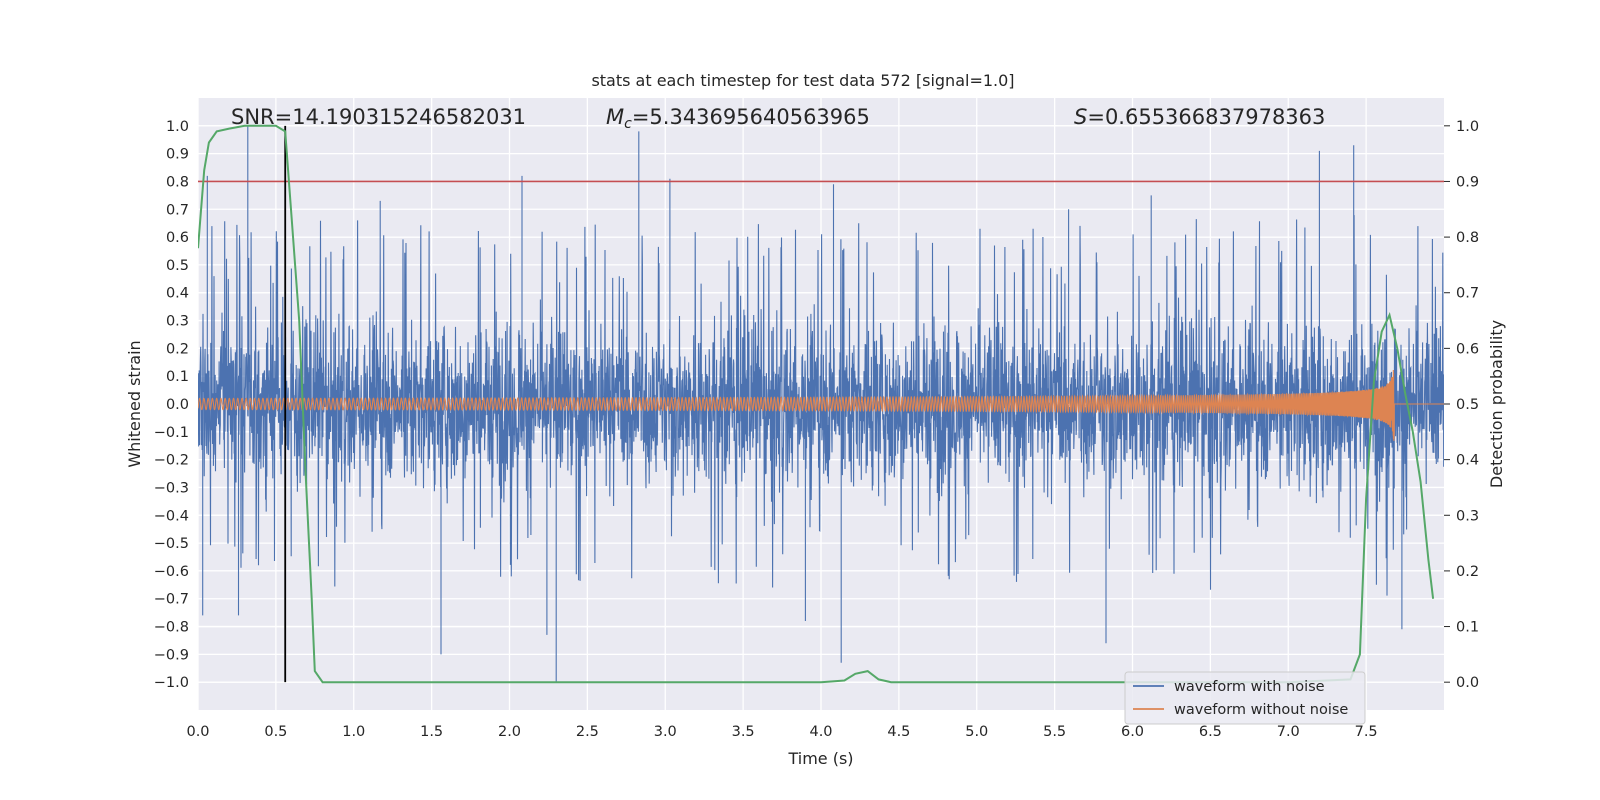  What do you see at coordinates (976, 732) in the screenshot?
I see `x-tick-label: 5.0` at bounding box center [976, 732].